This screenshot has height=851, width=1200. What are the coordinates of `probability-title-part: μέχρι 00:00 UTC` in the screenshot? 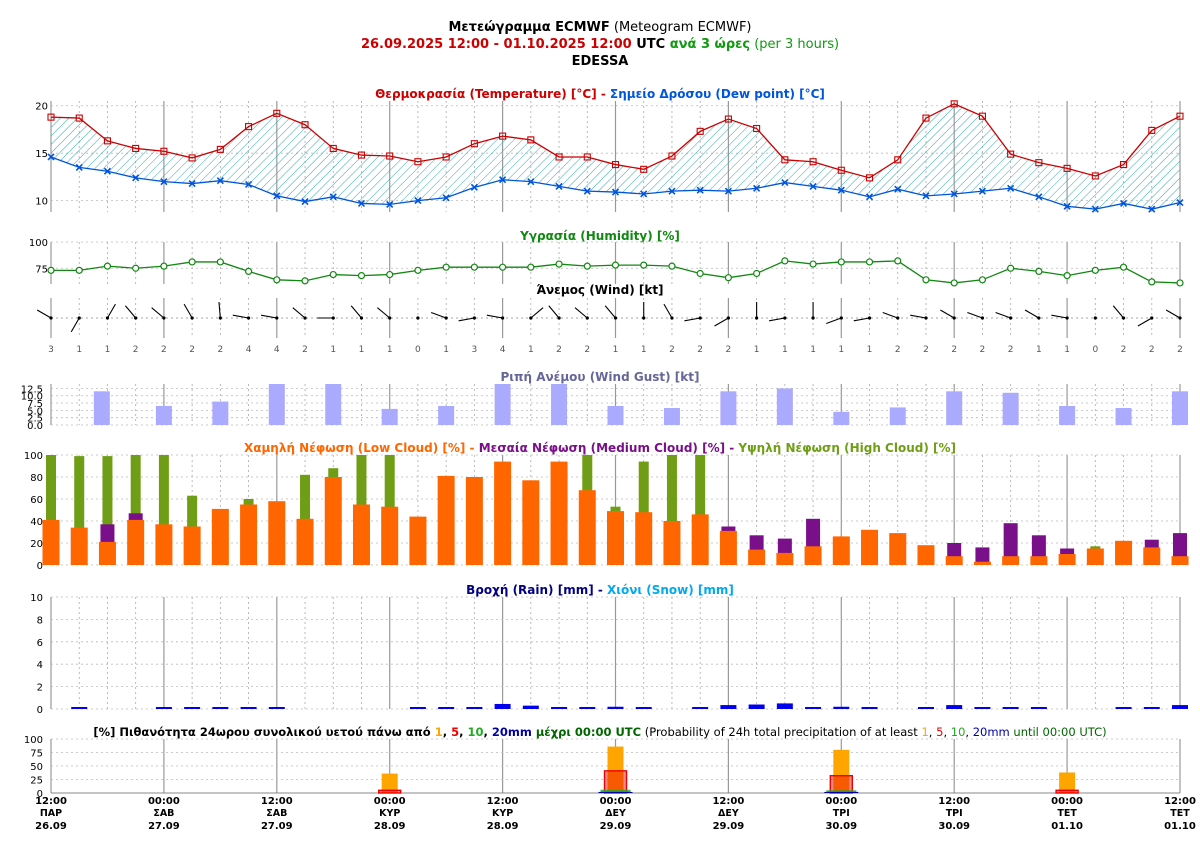 It's located at (586, 732).